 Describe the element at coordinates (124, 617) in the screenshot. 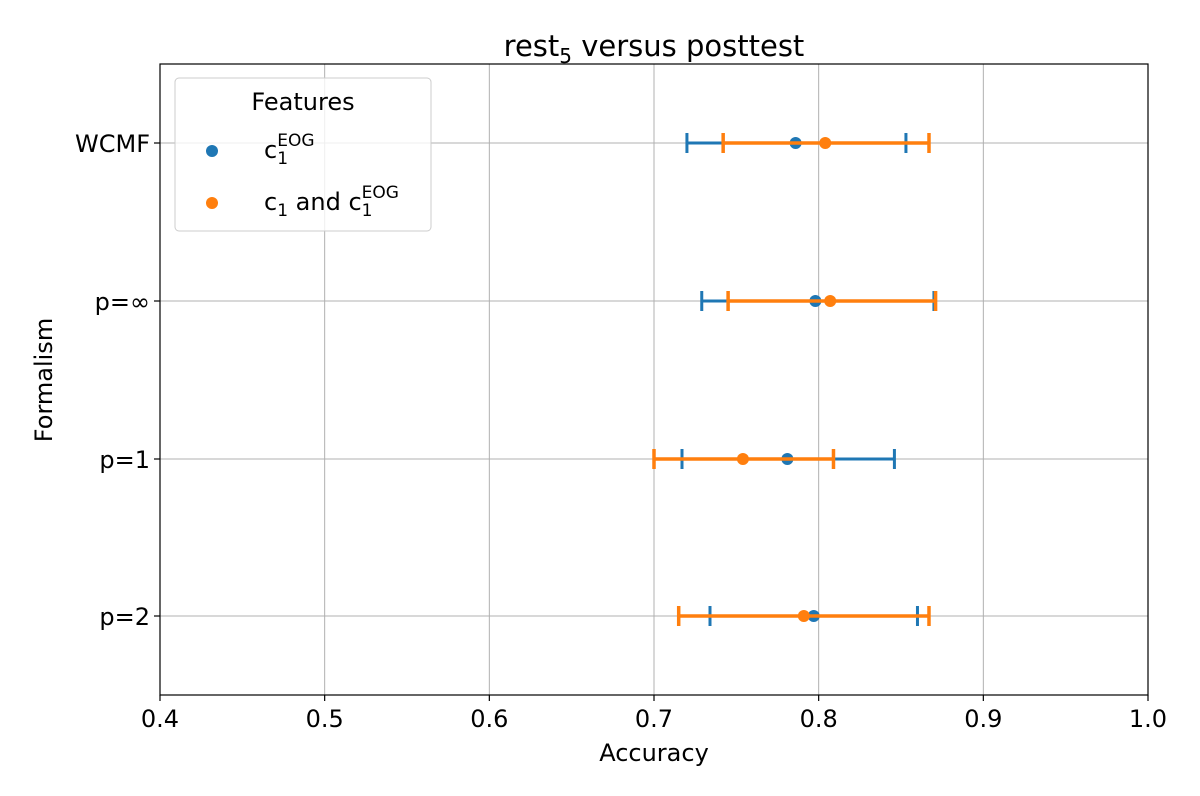

I see `y-tick-label: p=2` at that location.